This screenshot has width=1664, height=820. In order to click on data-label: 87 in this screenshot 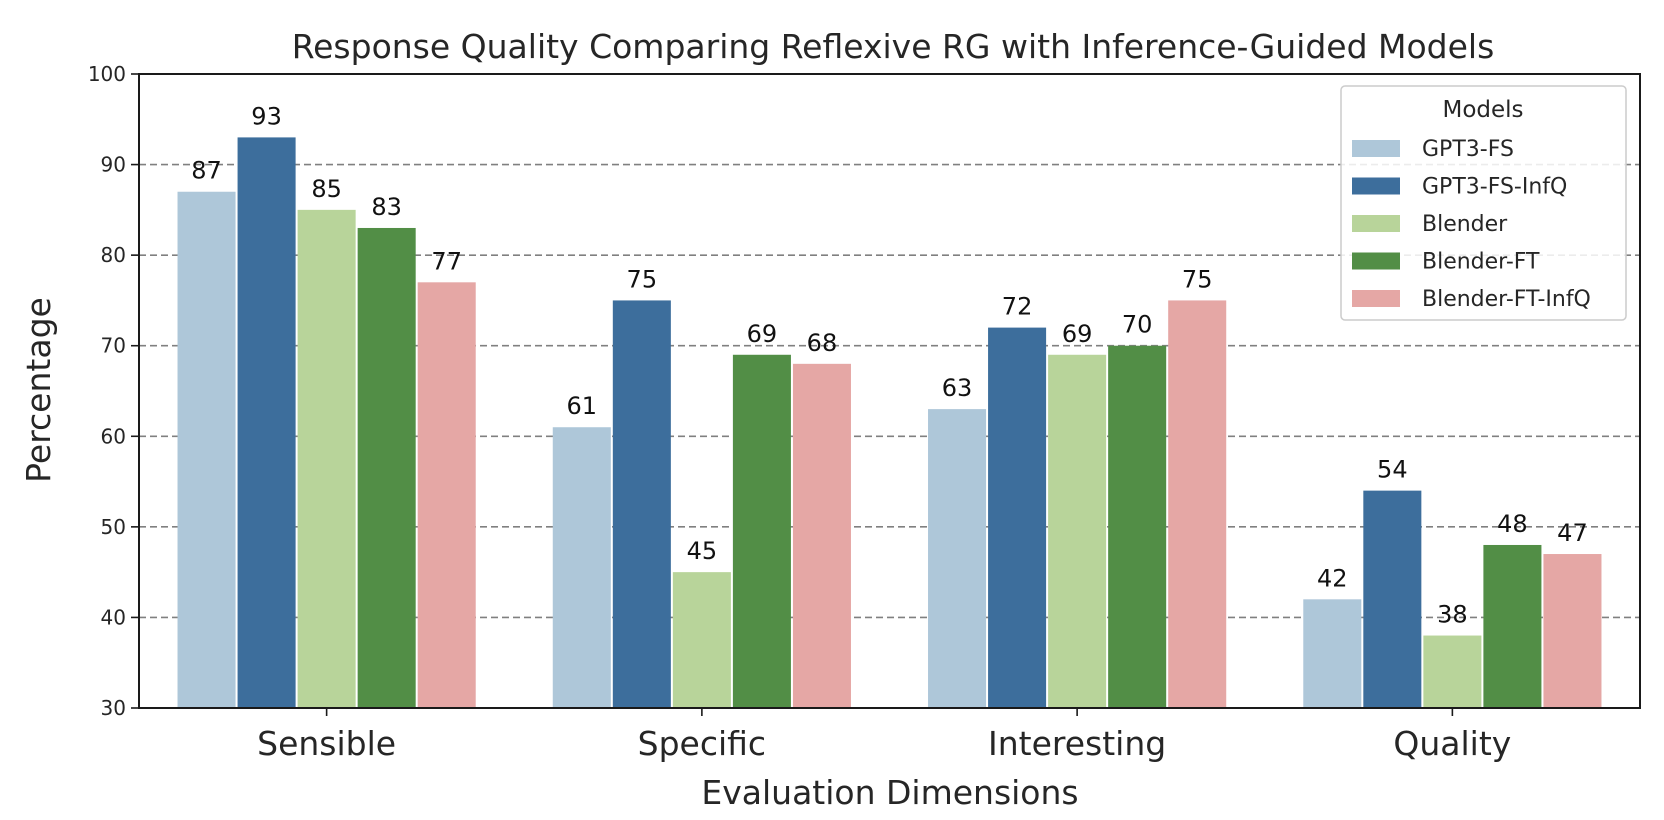, I will do `click(206, 171)`.